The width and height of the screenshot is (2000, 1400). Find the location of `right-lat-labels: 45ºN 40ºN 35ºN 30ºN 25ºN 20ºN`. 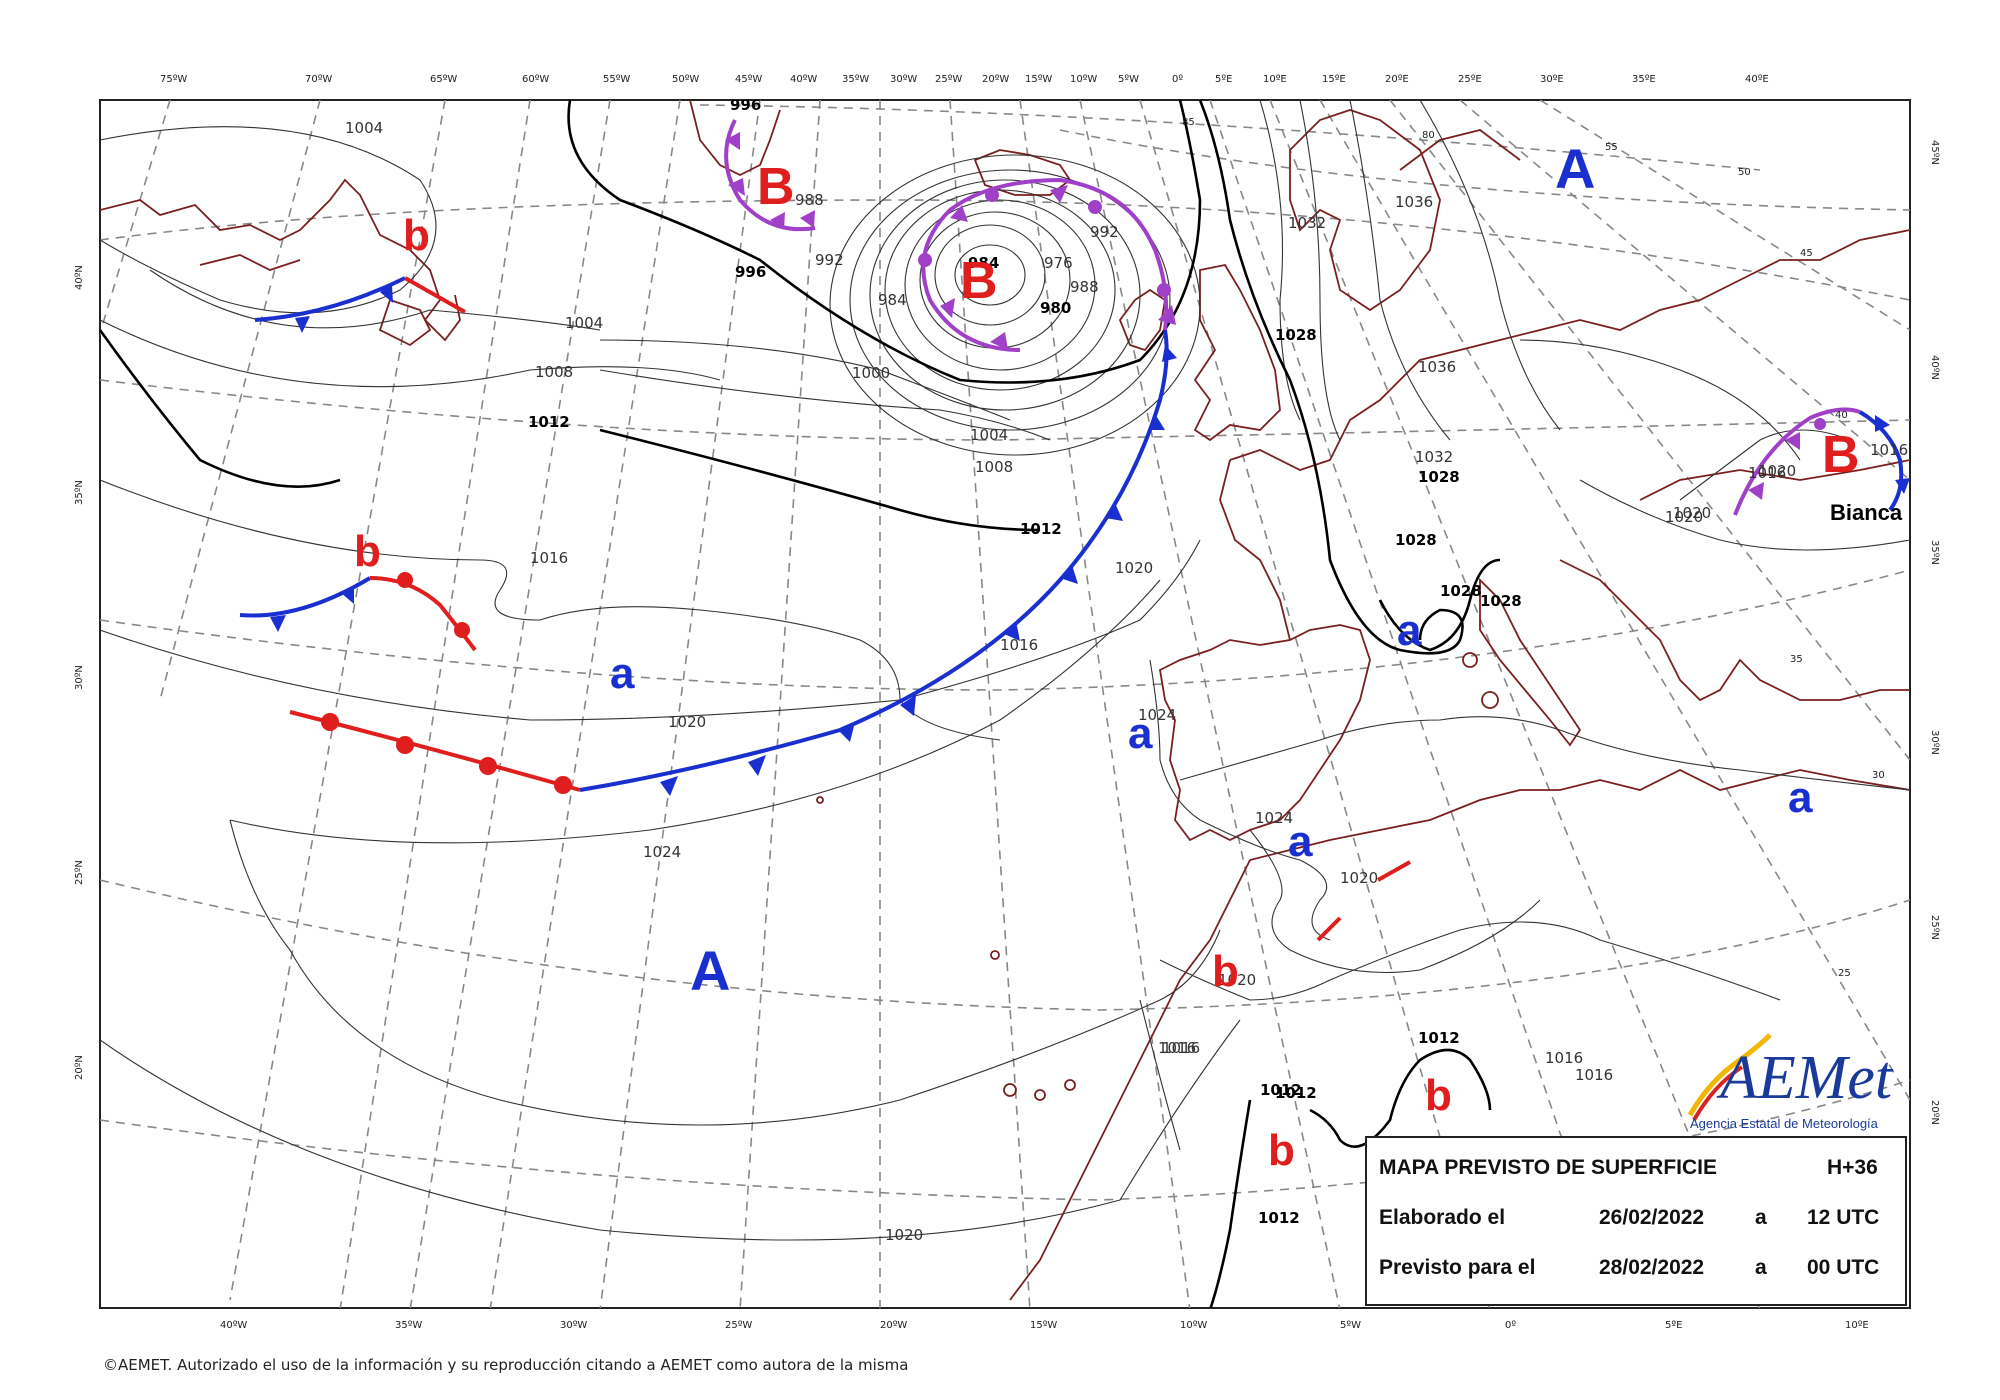

right-lat-labels: 45ºN 40ºN 35ºN 30ºN 25ºN 20ºN is located at coordinates (1934, 632).